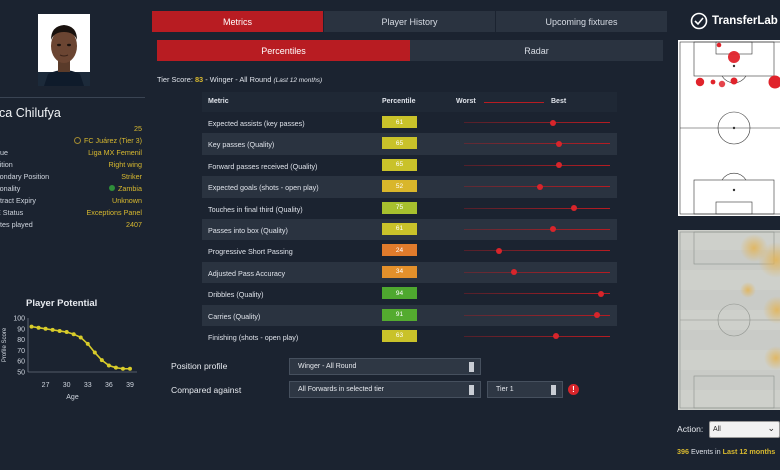 This screenshot has width=780, height=470. I want to click on percentile-badge: 63, so click(399, 335).